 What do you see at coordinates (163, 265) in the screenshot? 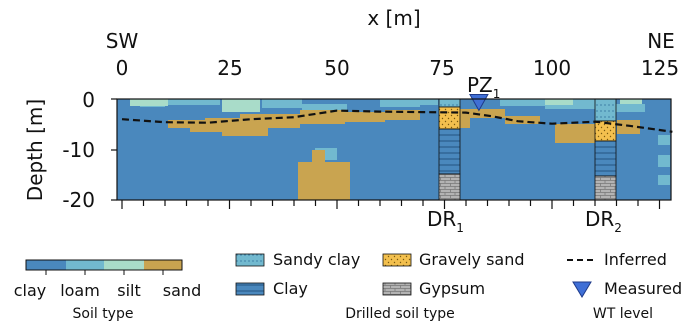
I see `colorbar-sand` at bounding box center [163, 265].